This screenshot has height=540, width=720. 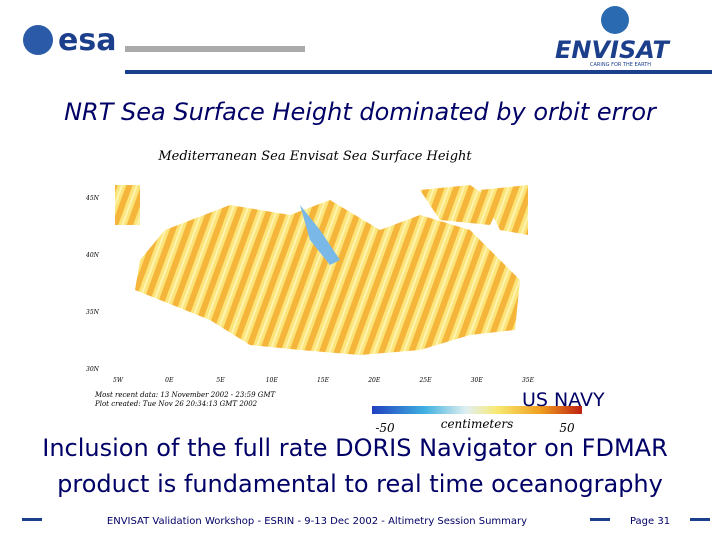 I want to click on lon-label: 5E, so click(x=220, y=380).